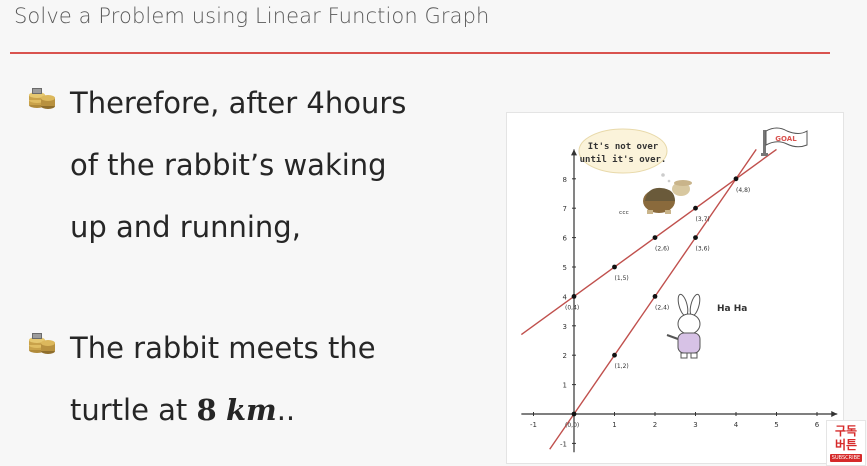  Describe the element at coordinates (655, 200) in the screenshot. I see `turtle-illustration: ᶜᶜᶜ` at that location.